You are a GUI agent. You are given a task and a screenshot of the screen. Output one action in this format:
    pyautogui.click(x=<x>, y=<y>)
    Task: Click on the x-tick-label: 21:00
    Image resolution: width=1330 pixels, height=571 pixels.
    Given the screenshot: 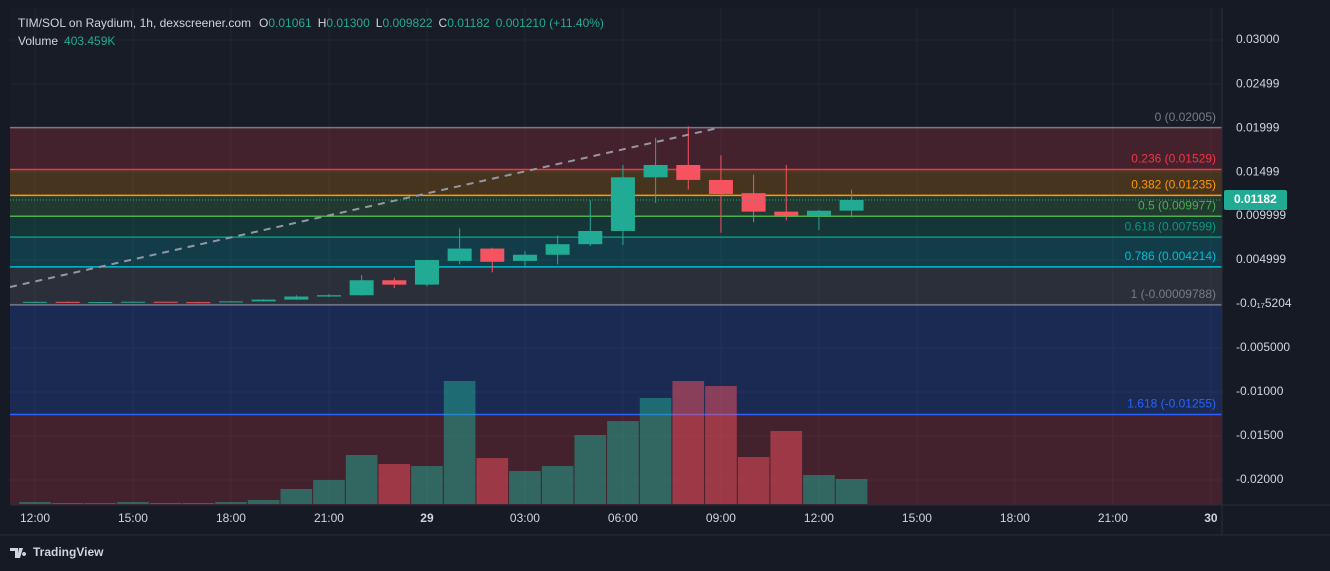 What is the action you would take?
    pyautogui.click(x=1113, y=518)
    